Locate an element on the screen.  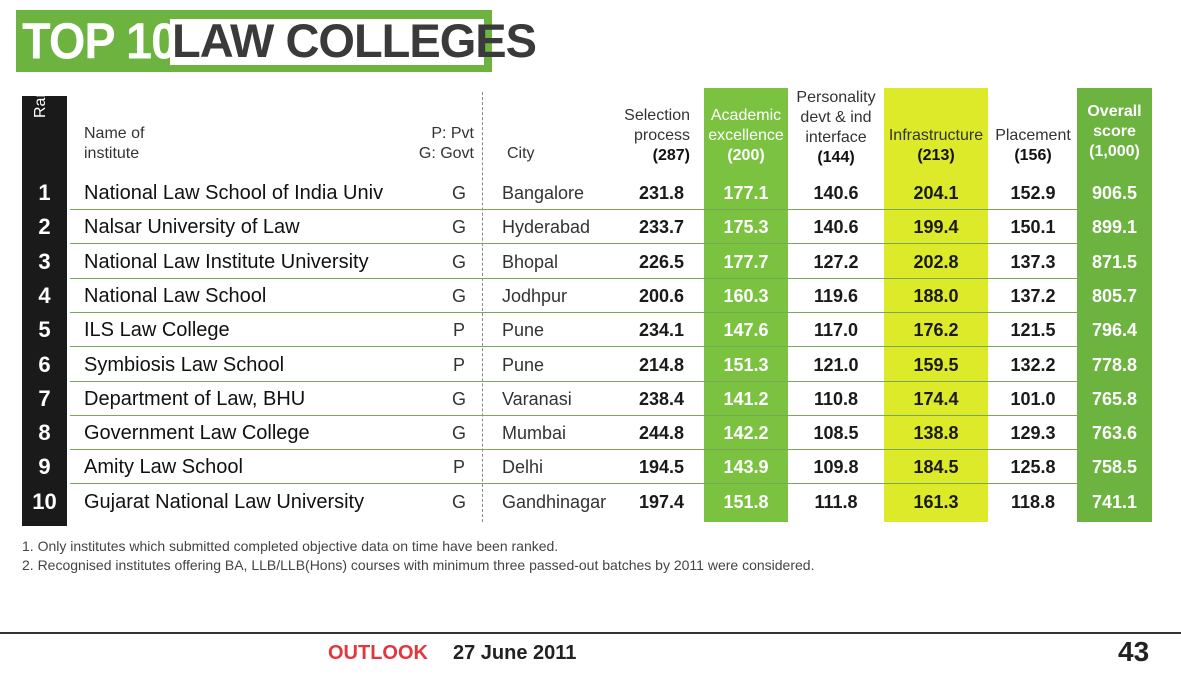
cell-selection: 194.5 is located at coordinates (661, 467).